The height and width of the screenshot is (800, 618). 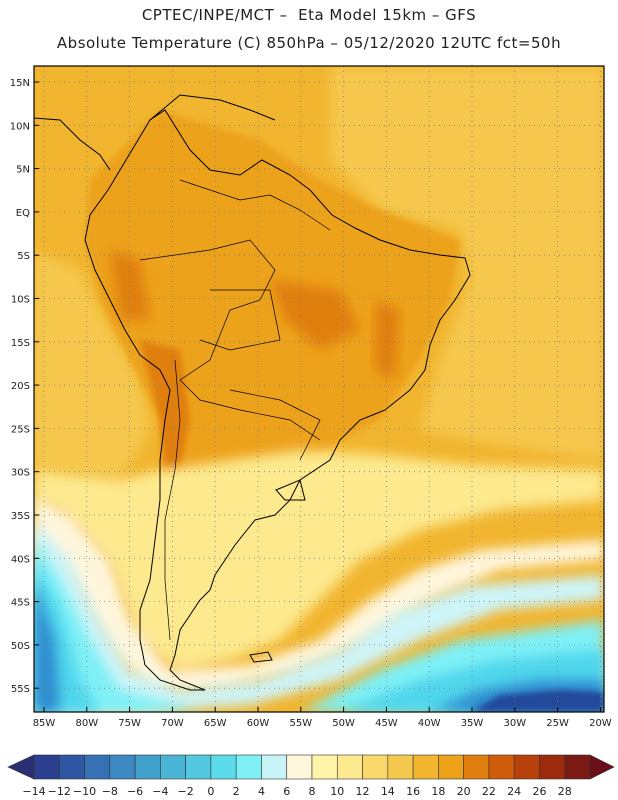 What do you see at coordinates (258, 723) in the screenshot?
I see `lon-label: 60W` at bounding box center [258, 723].